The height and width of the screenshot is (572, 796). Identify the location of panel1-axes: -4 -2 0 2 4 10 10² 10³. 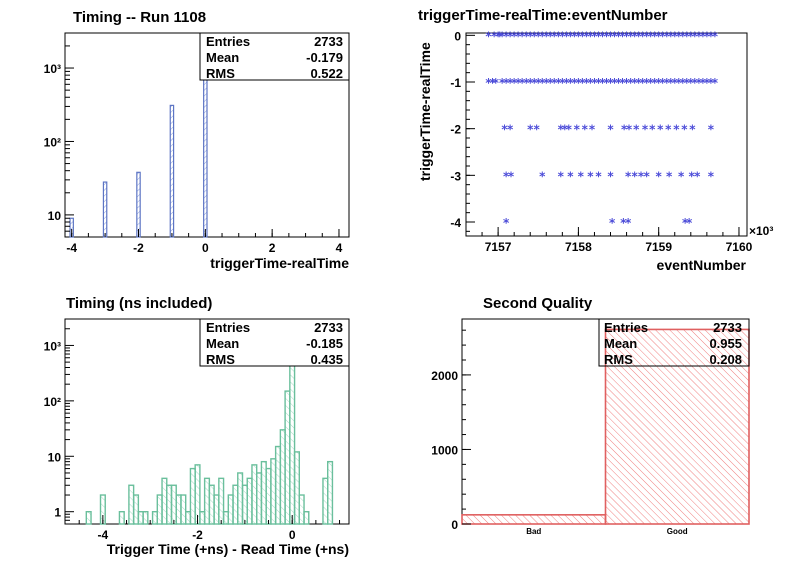
(193, 150).